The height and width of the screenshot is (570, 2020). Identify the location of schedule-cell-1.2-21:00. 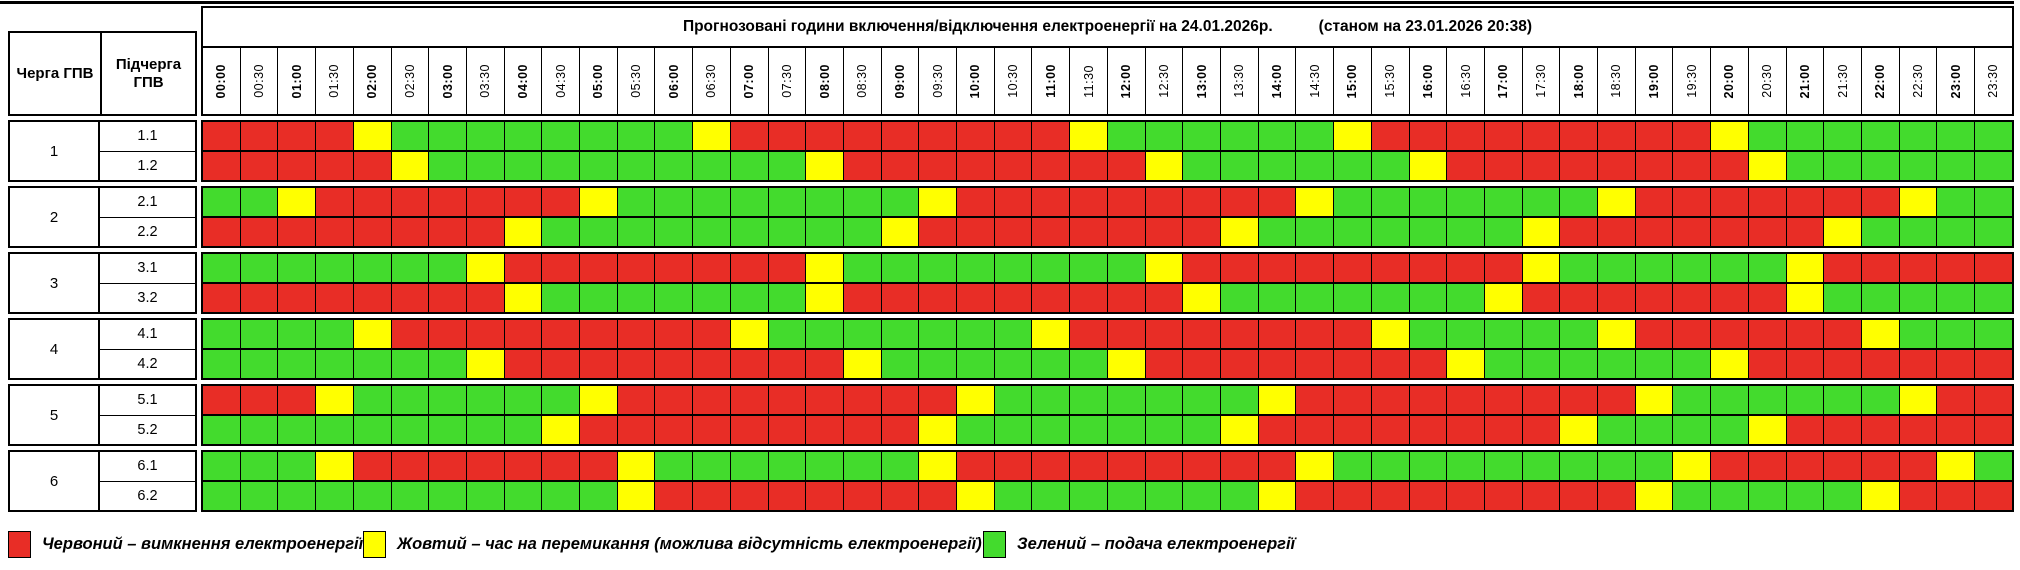
(1805, 166).